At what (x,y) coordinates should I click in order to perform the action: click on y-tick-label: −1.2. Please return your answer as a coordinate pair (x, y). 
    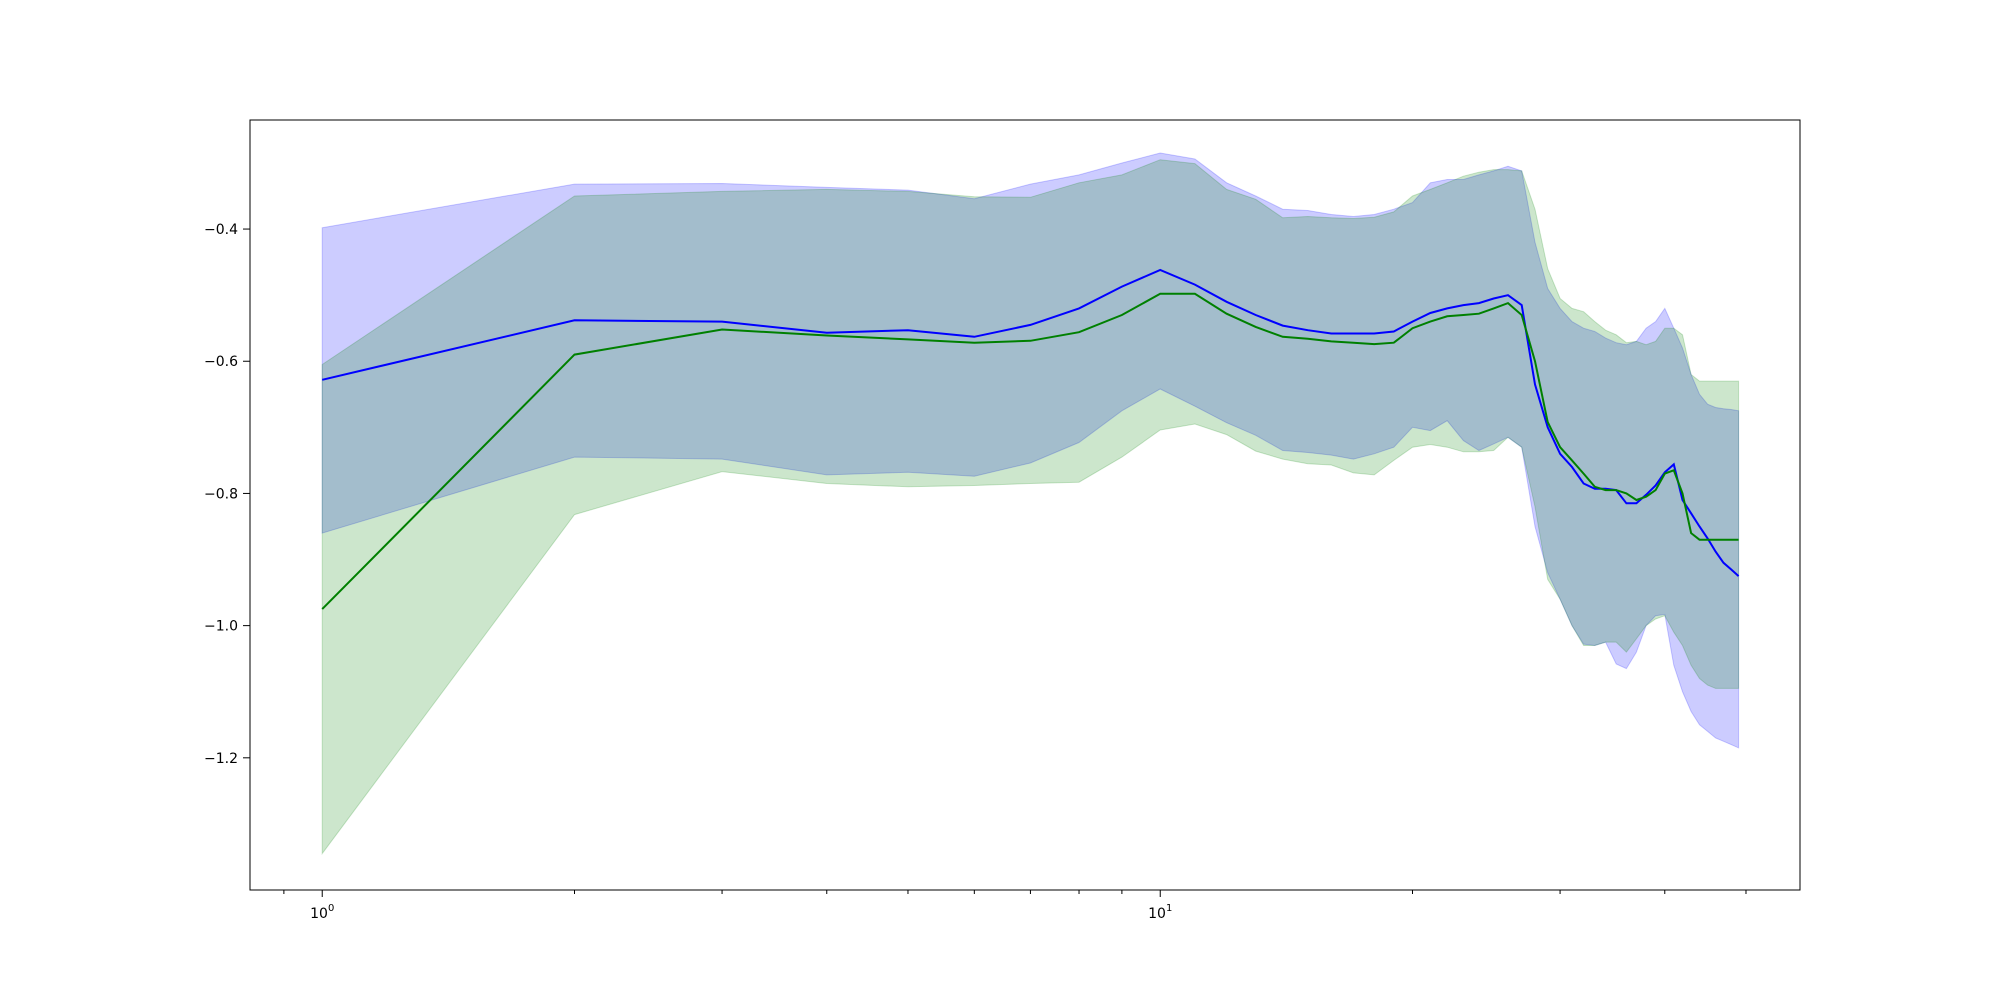
    Looking at the image, I should click on (221, 759).